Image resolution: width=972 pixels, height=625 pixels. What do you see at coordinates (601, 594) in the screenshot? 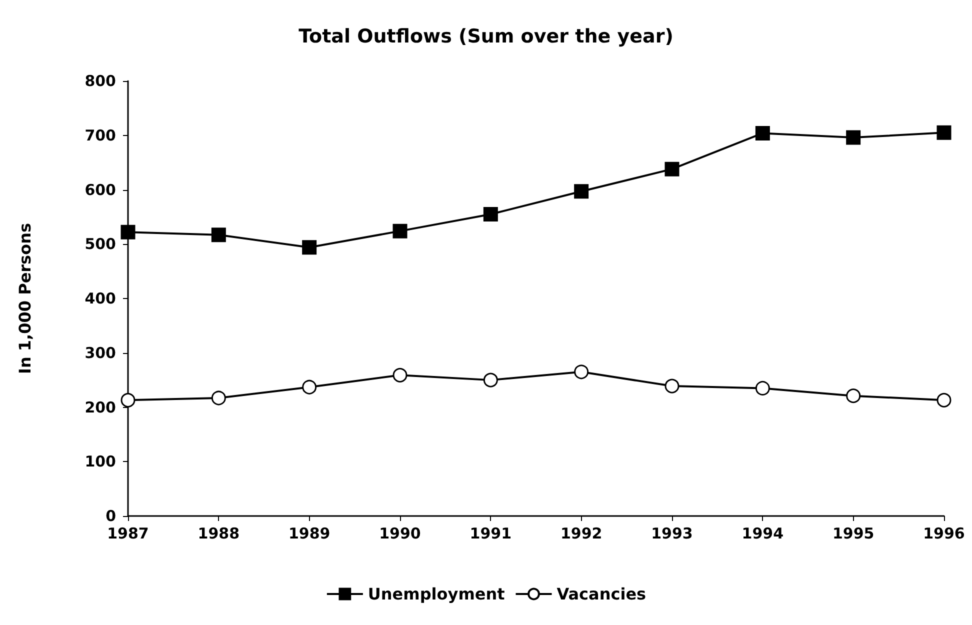
I see `legend-label: Vacancies` at bounding box center [601, 594].